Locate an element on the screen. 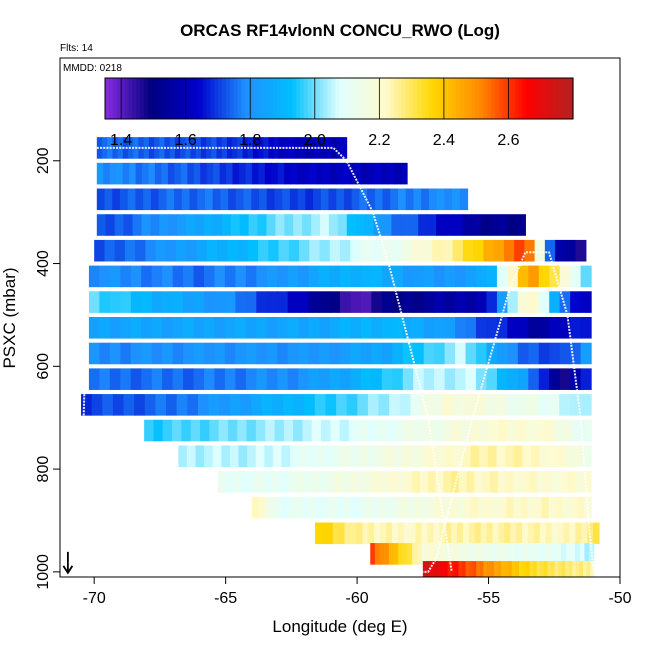  colorbar-tick-label: 2.2 is located at coordinates (379, 140).